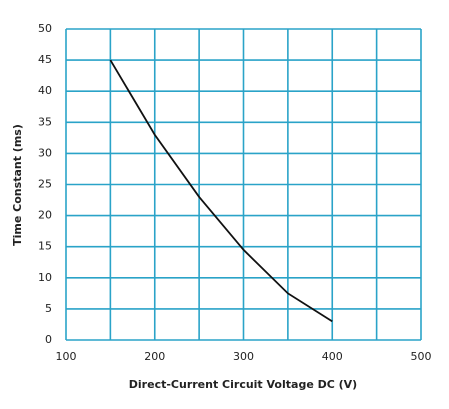  Describe the element at coordinates (45, 152) in the screenshot. I see `y-tick-label: 30` at that location.